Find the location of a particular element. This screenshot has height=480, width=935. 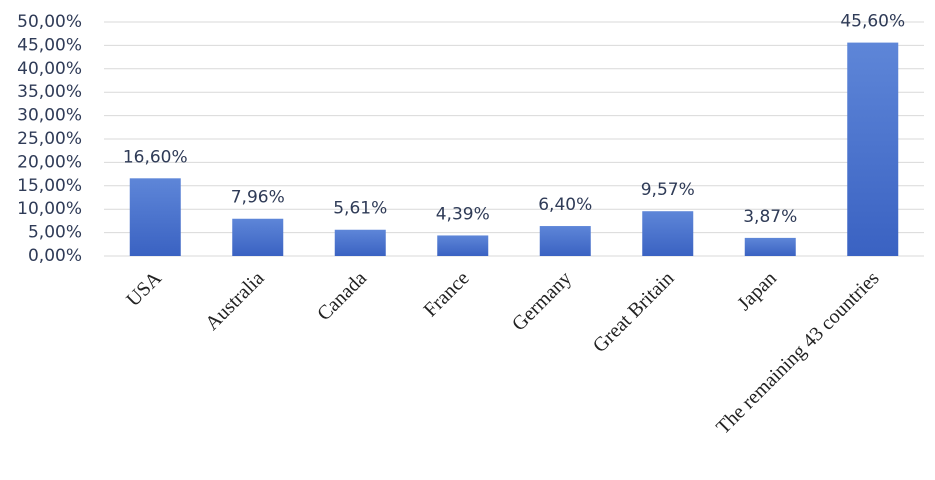

y-tick-label: 50,00% is located at coordinates (49, 22).